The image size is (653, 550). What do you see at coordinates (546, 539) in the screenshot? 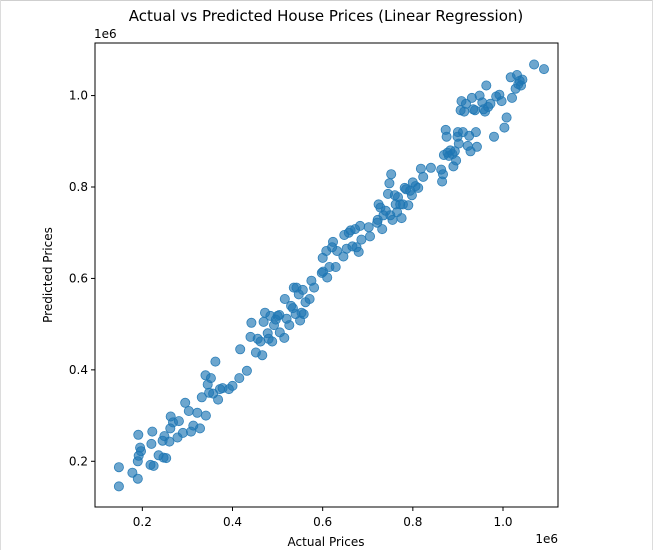
I see `x-offset-label: 1e6` at bounding box center [546, 539].